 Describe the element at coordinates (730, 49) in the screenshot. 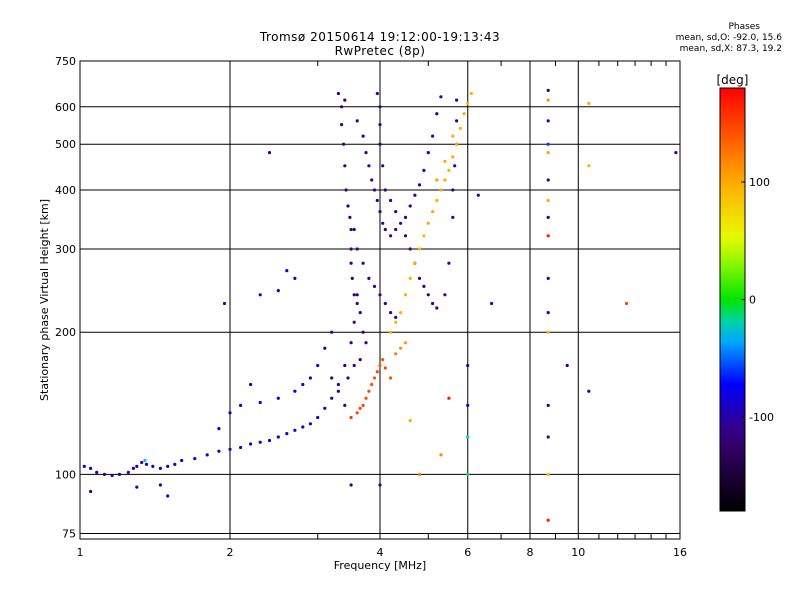

I see `phase-stats-x: mean, sd,X: 87.3, 19.2` at that location.